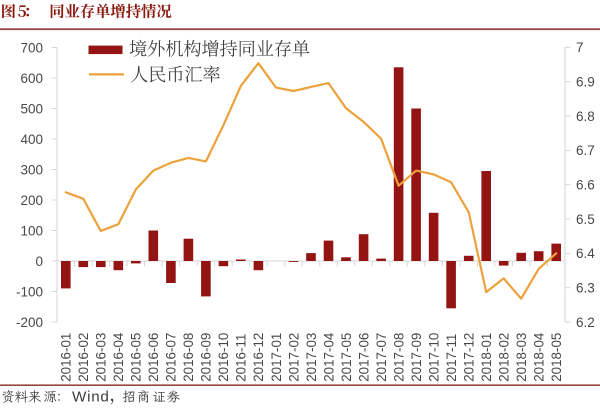  What do you see at coordinates (585, 288) in the screenshot?
I see `svg-text: 6.3` at bounding box center [585, 288].